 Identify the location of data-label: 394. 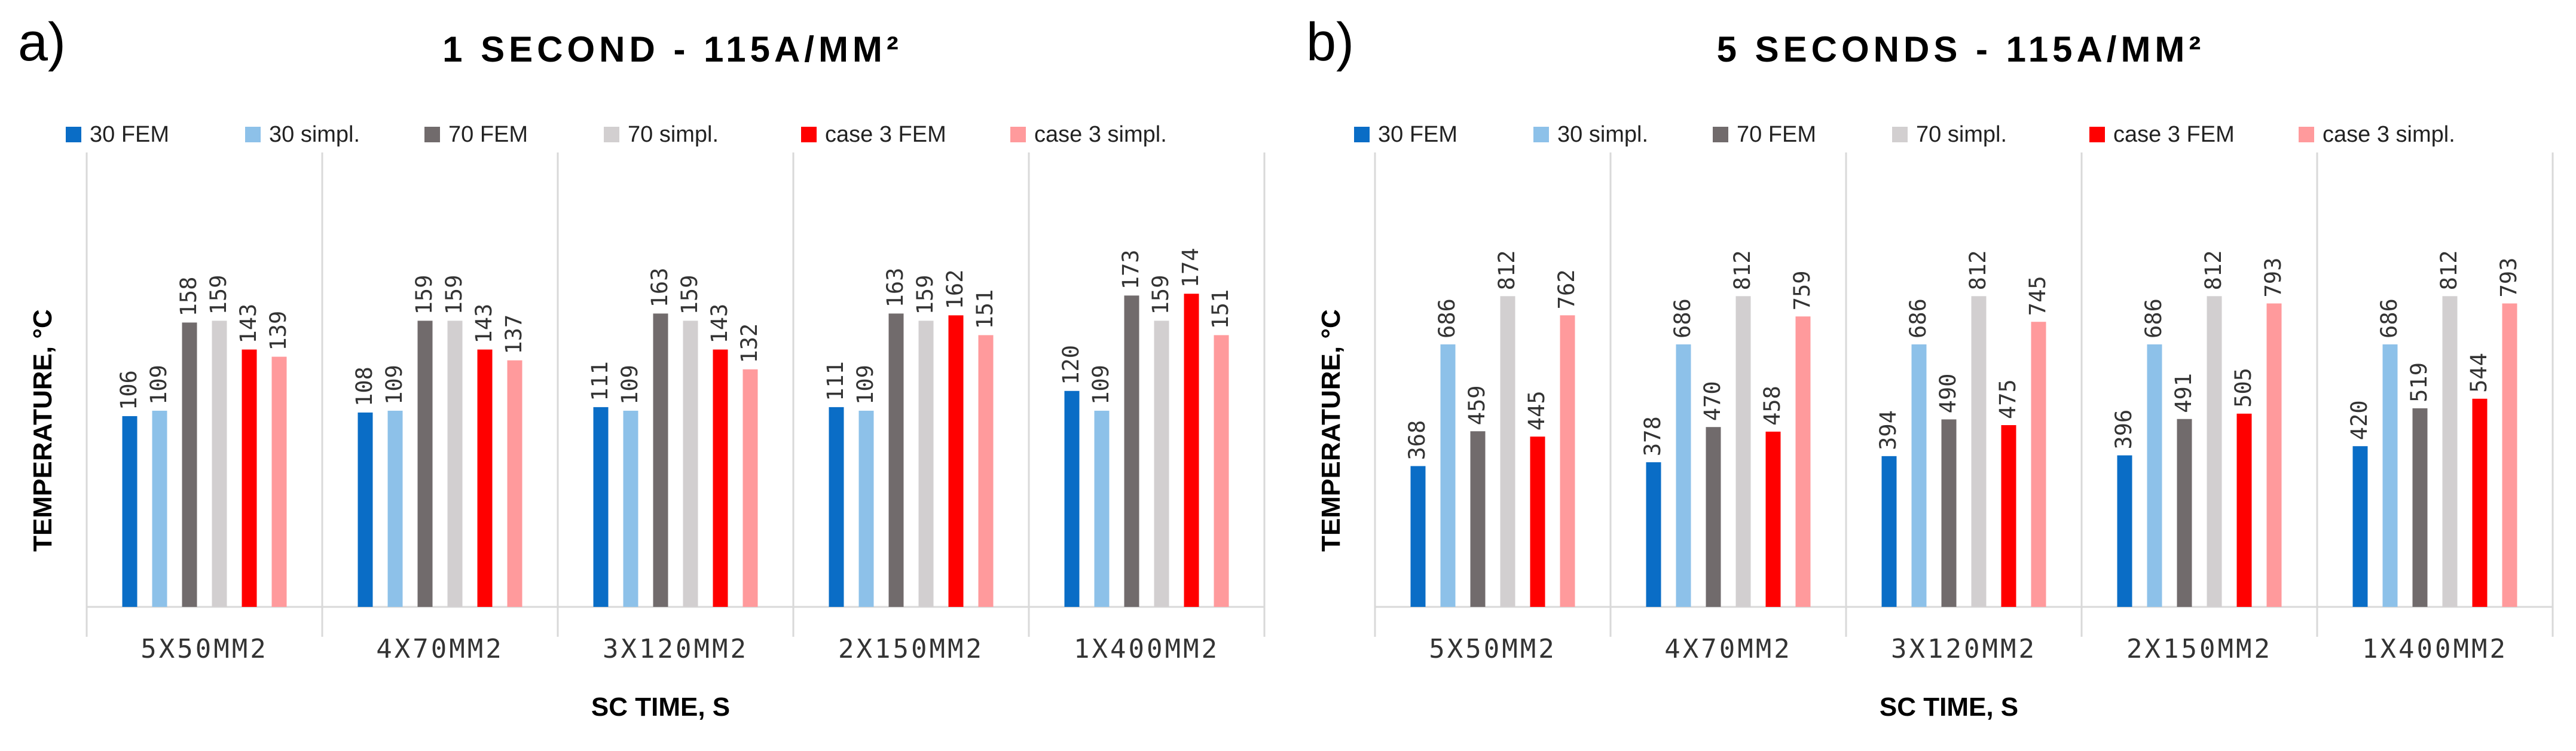
(1888, 430).